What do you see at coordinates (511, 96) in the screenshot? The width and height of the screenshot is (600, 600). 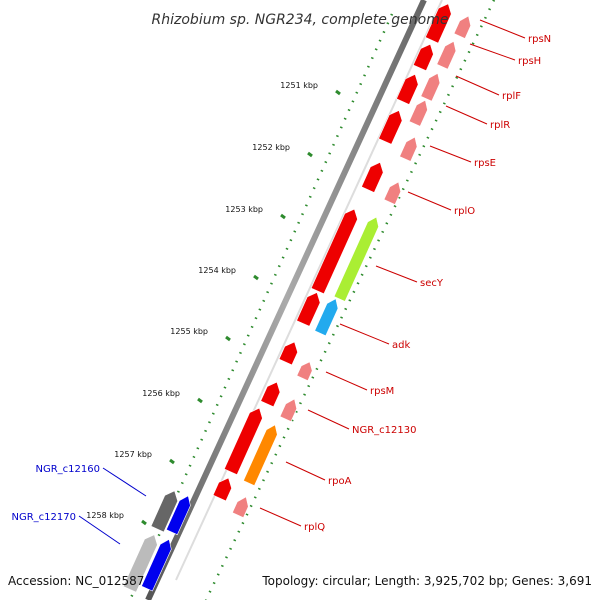 I see `gene-label: rplF` at bounding box center [511, 96].